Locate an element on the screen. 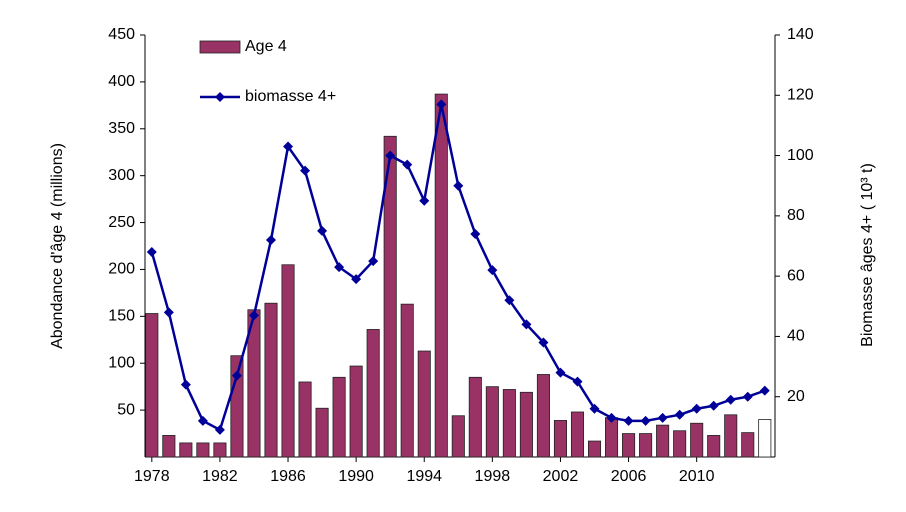  legend-label: Age 4 is located at coordinates (266, 46).